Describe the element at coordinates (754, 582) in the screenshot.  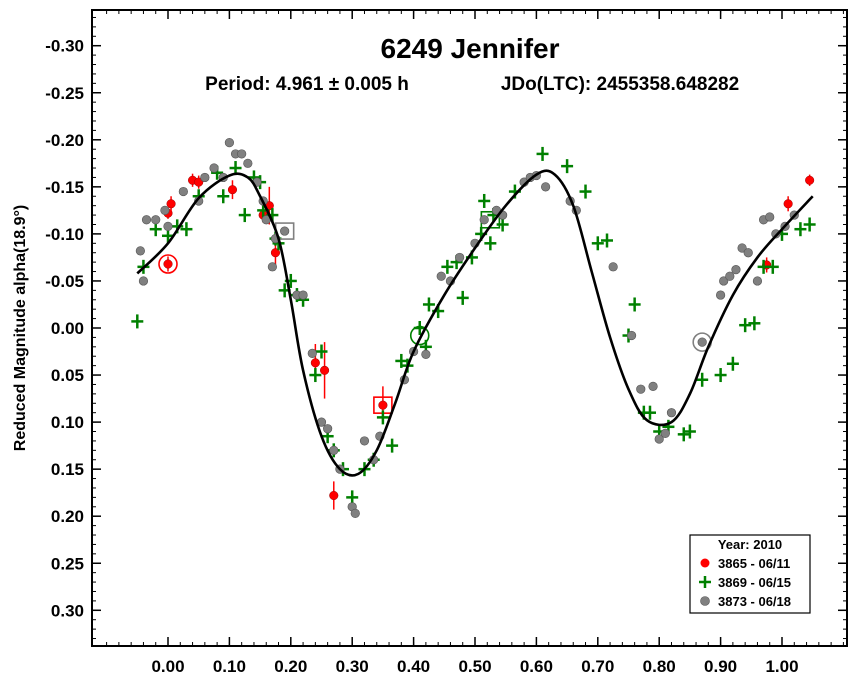
I see `legend-entry-3869: 3869 - 06/15` at that location.